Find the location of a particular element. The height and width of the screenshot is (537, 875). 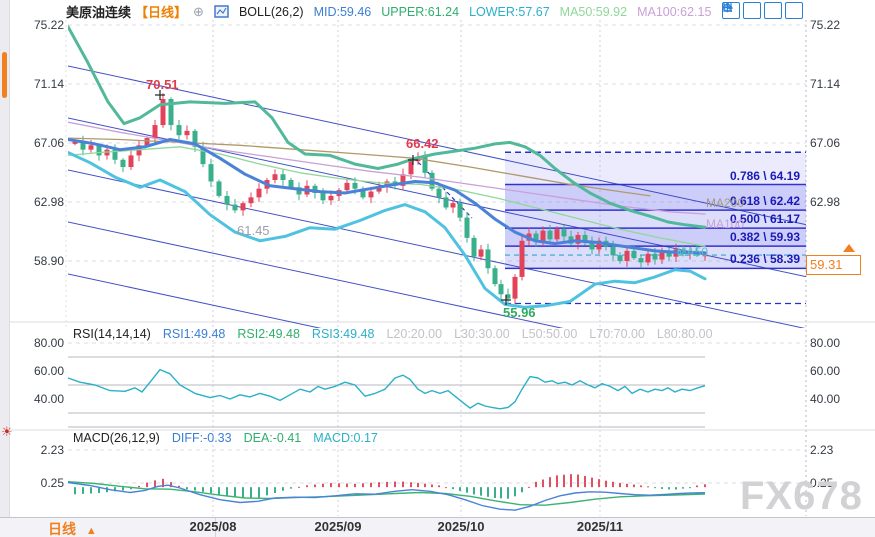

swing-high-label-1: 70.51 is located at coordinates (162, 84).